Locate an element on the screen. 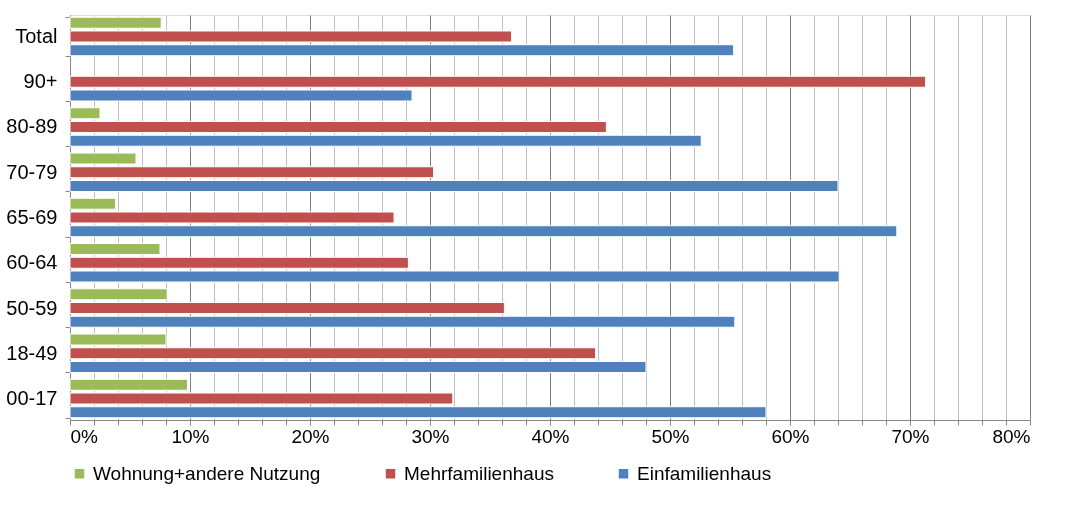 The width and height of the screenshot is (1091, 528). y-tick-label: Total is located at coordinates (36, 35).